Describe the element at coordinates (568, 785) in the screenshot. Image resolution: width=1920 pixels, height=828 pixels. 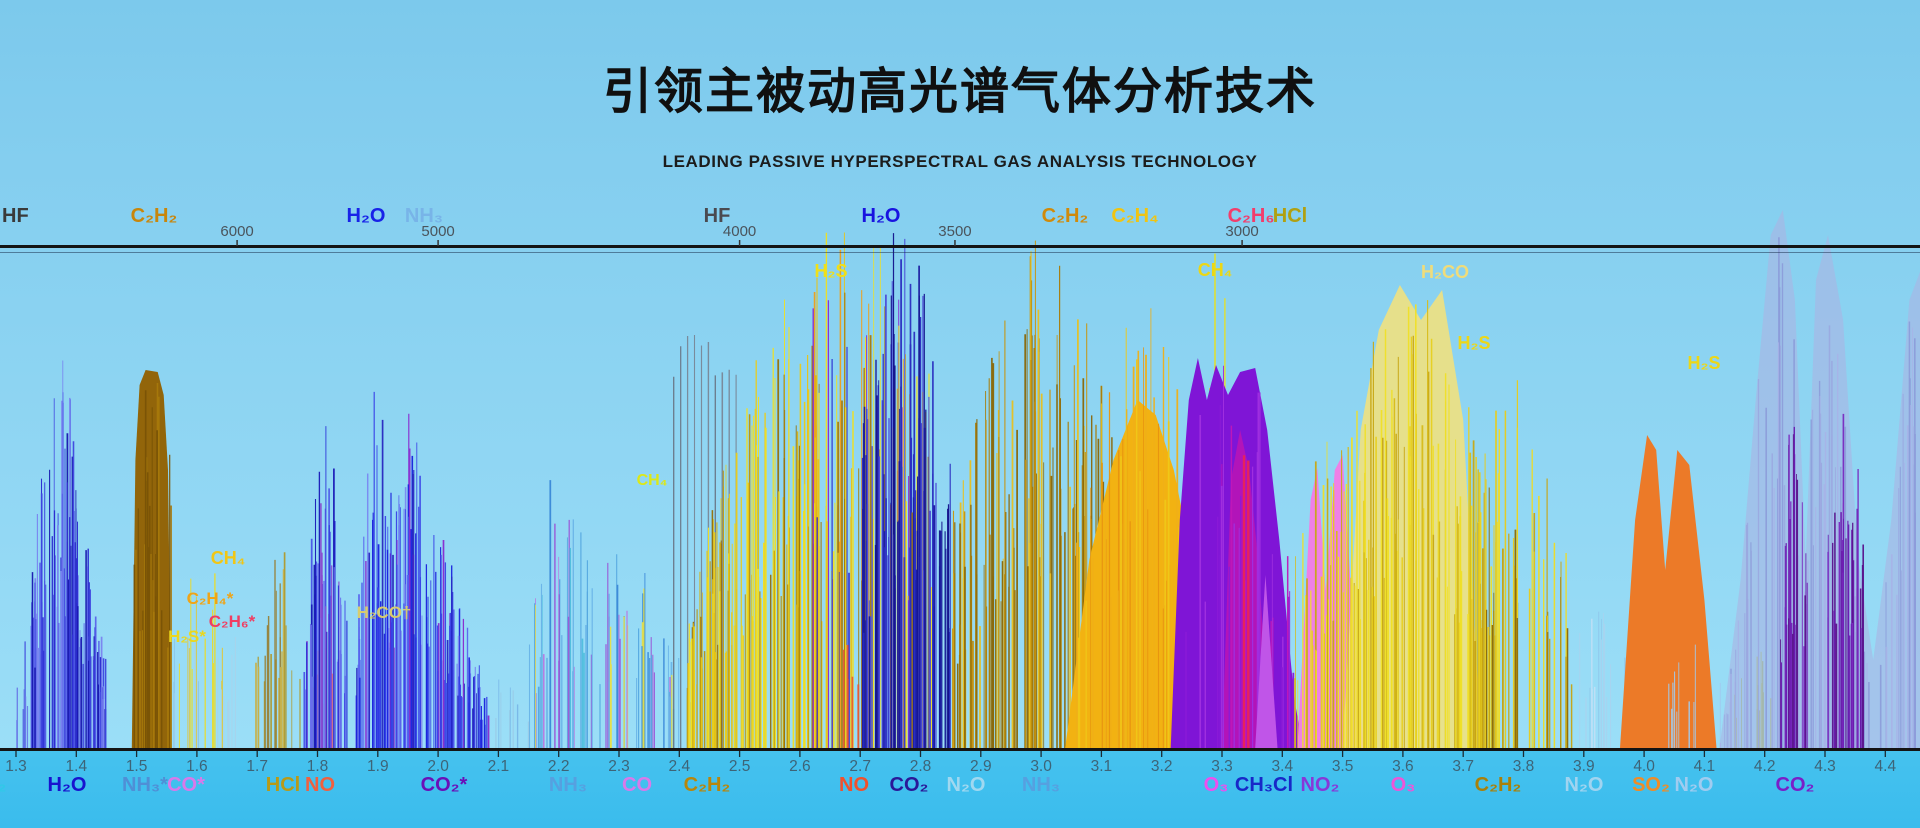
I see `gas-label-bottom-7: NH₃` at that location.